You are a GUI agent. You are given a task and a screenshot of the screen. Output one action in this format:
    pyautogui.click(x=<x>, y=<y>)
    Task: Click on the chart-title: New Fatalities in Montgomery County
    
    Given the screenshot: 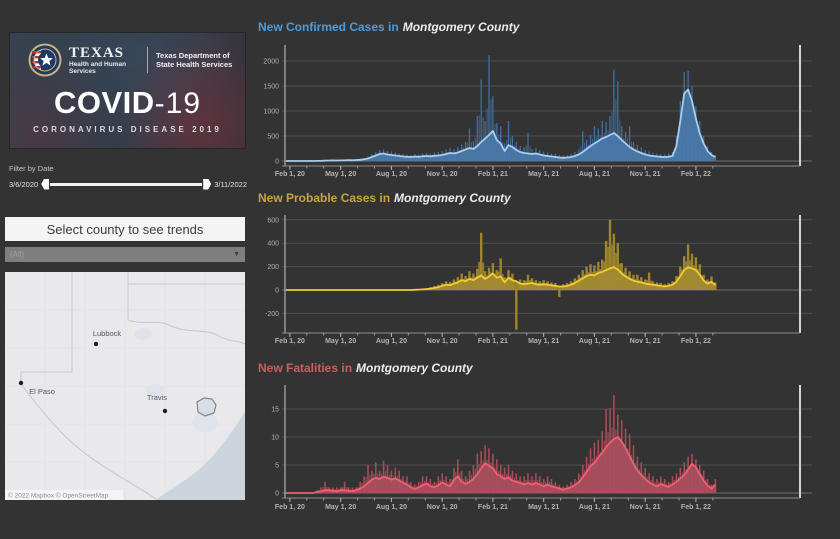 What is the action you would take?
    pyautogui.click(x=365, y=368)
    